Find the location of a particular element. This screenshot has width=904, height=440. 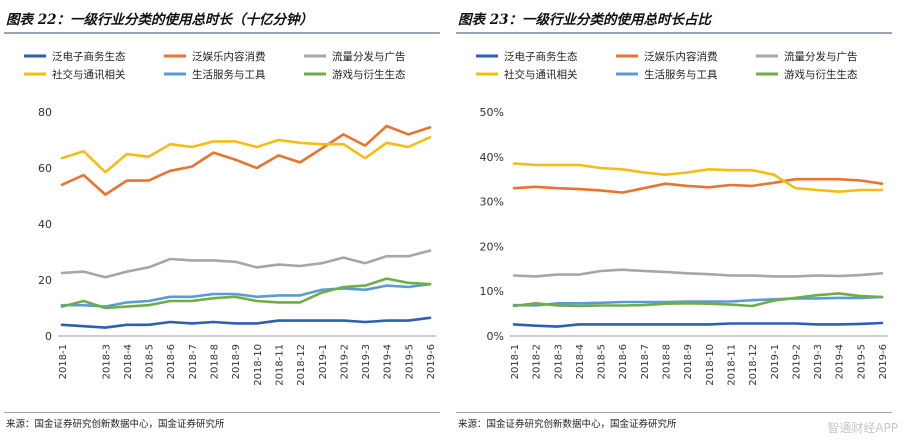

source-note-left: 来源：国金证券研究创新数据中心，国金证券研究所 is located at coordinates (115, 424).